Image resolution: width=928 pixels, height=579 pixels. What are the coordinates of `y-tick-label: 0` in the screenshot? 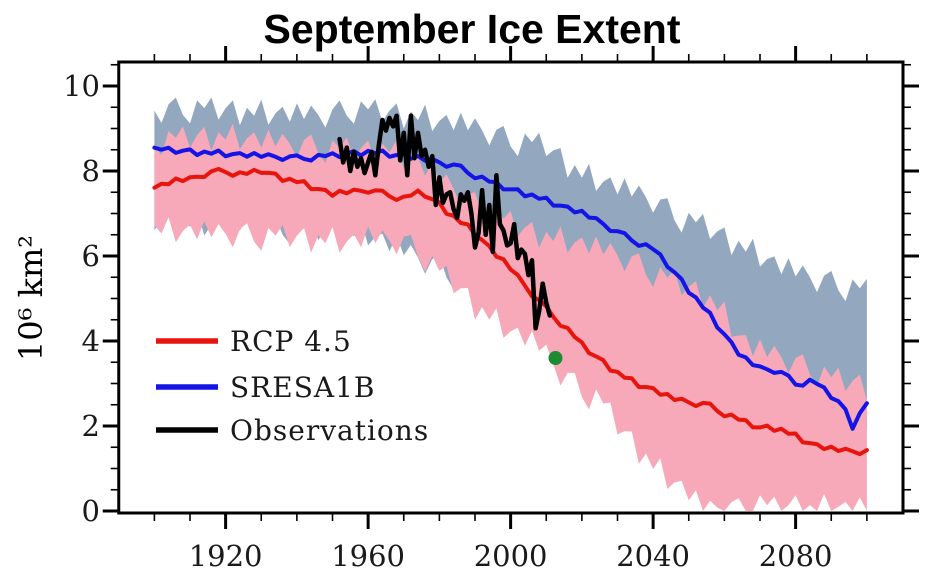 It's located at (91, 511).